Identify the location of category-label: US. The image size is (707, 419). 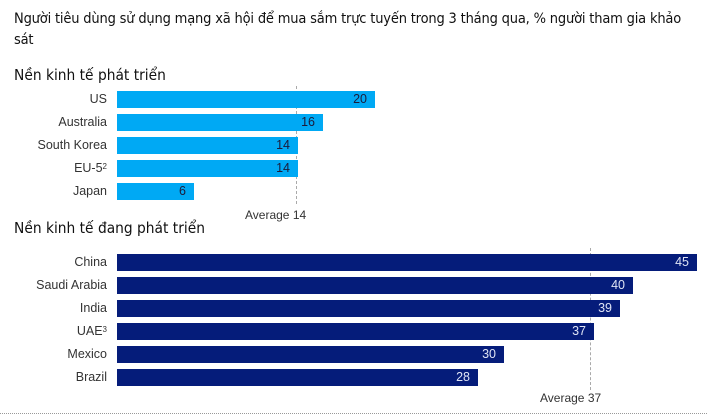
(98, 99).